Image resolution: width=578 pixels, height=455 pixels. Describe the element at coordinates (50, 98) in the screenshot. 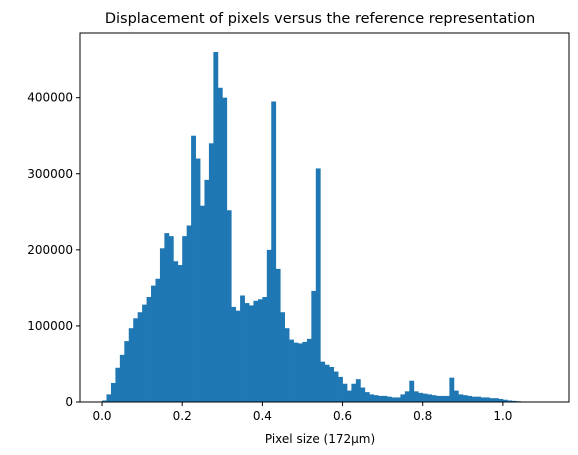

I see `y-tick-label: 400000` at that location.